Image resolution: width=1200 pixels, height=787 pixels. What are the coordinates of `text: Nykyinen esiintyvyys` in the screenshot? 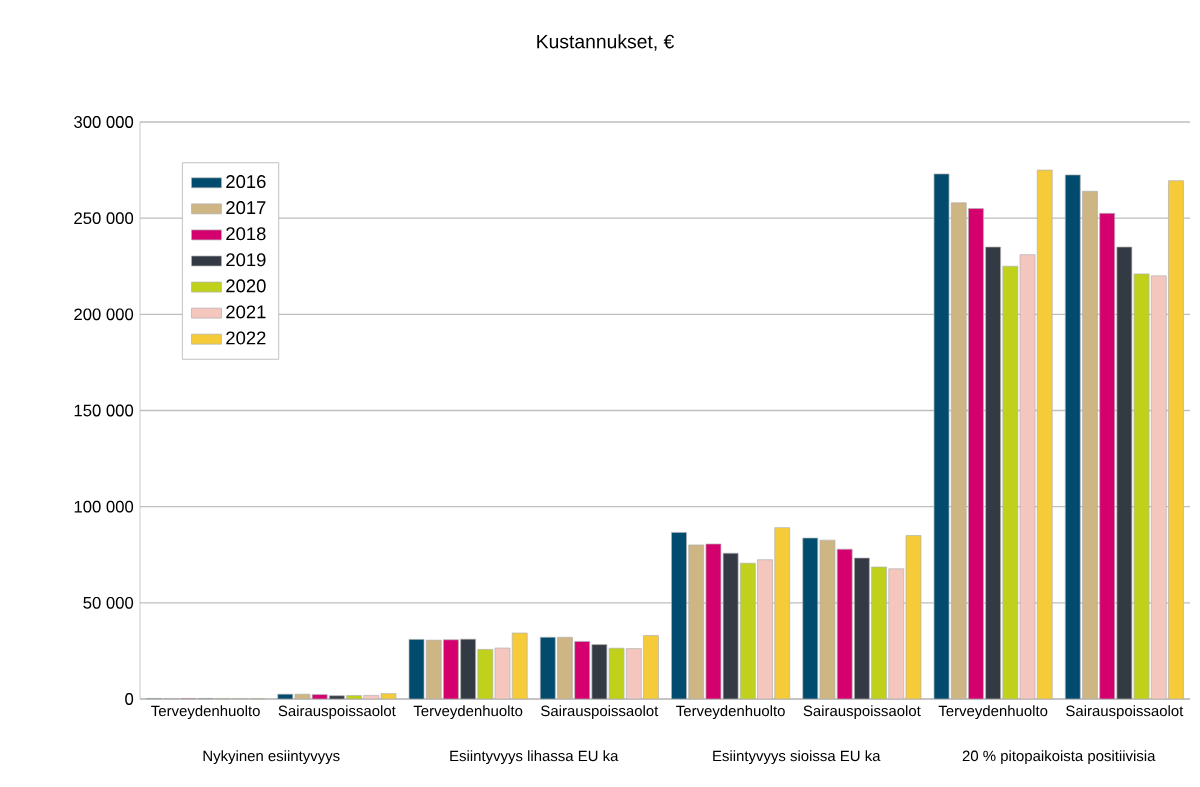 It's located at (271, 757).